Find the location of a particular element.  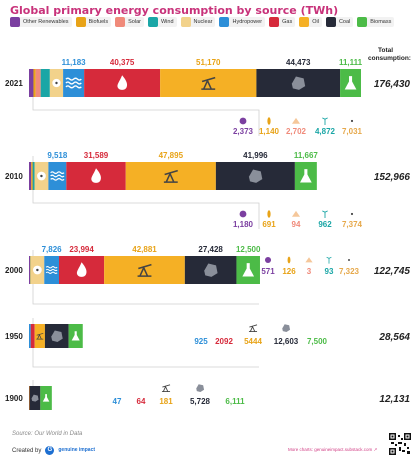

data-label-wind: 962 is located at coordinates (325, 224).